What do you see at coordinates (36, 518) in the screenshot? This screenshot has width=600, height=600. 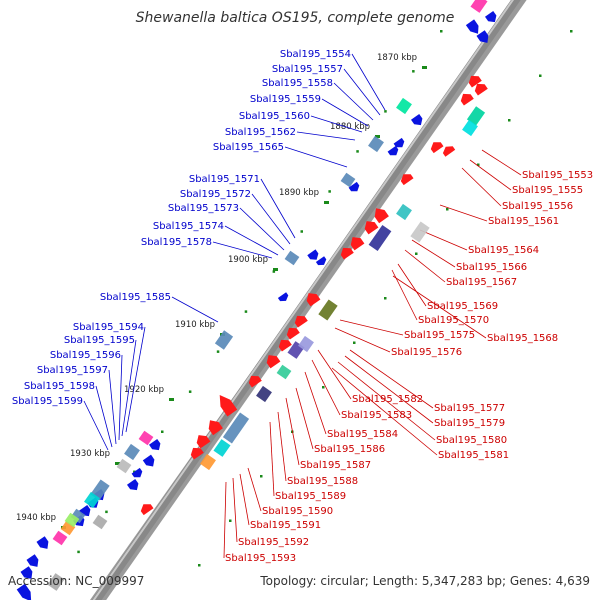 I see `scale-label: 1940 kbp` at bounding box center [36, 518].